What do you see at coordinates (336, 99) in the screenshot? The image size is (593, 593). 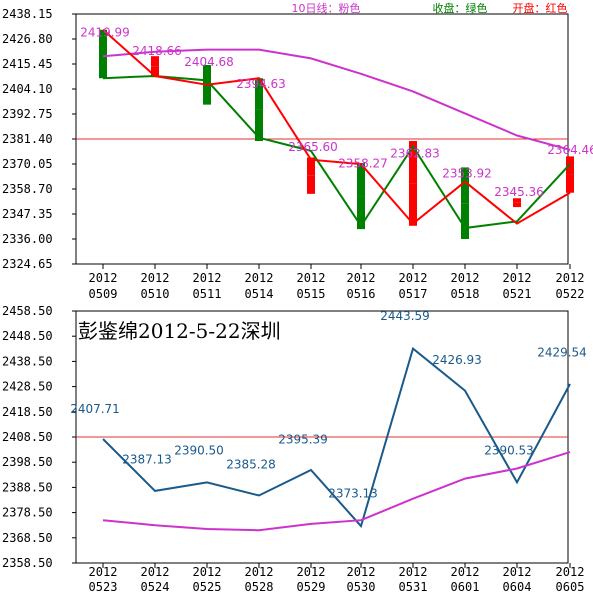 I see `series-ma10-line` at bounding box center [336, 99].